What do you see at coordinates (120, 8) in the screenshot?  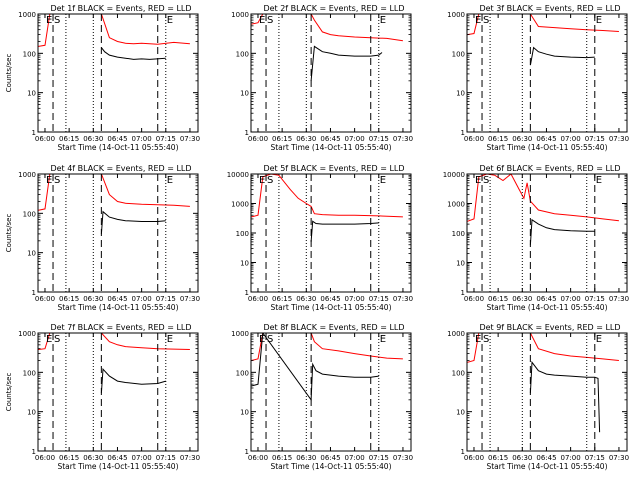 I see `panel-title: Det 1f BLACK = Events, RED = LLD` at bounding box center [120, 8].